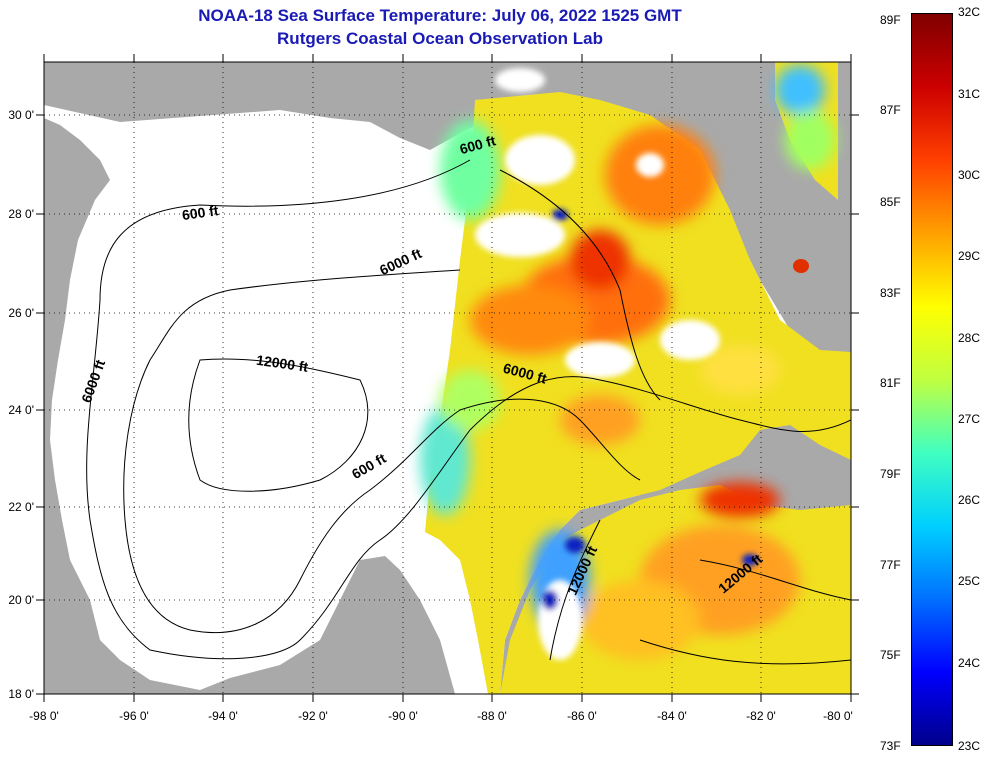  What do you see at coordinates (969, 175) in the screenshot?
I see `colorbar-celsius-label: 30C` at bounding box center [969, 175].